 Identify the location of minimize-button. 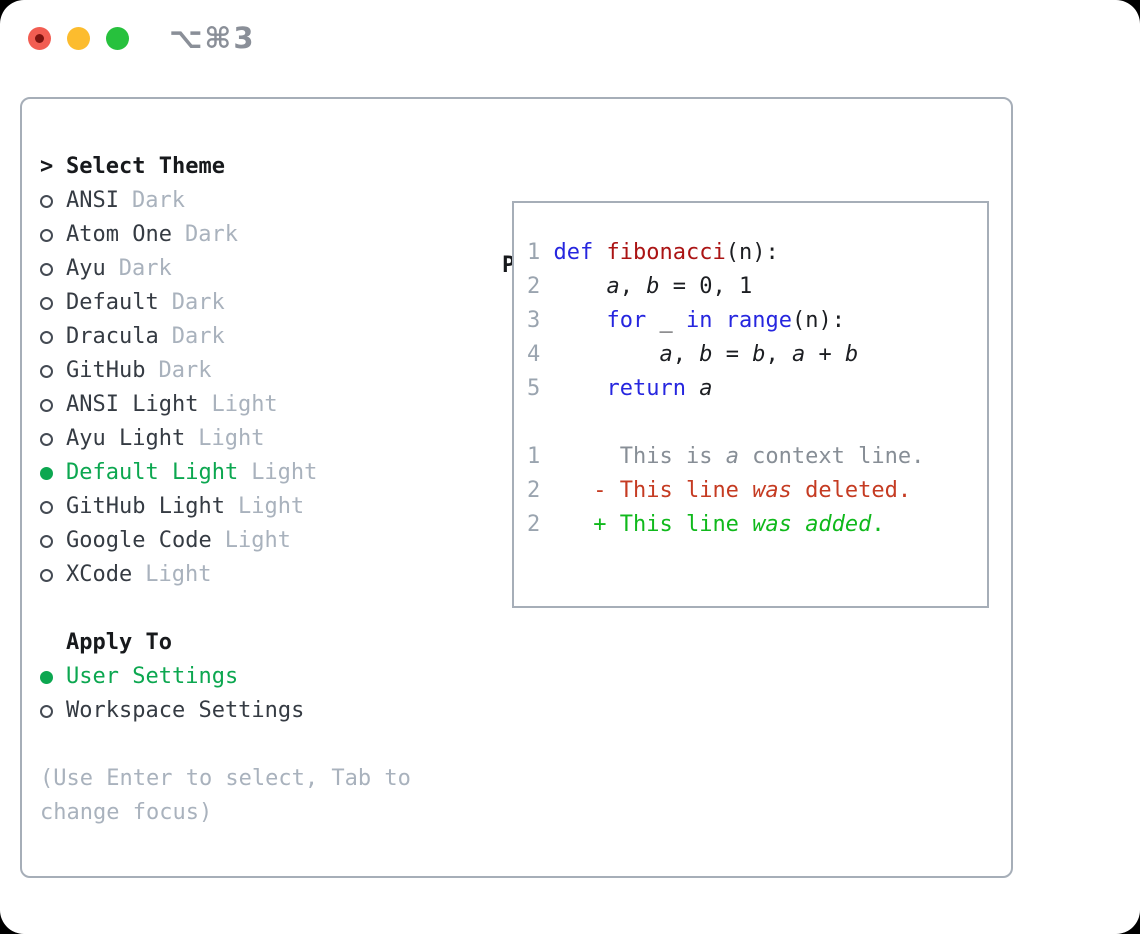
(78, 38).